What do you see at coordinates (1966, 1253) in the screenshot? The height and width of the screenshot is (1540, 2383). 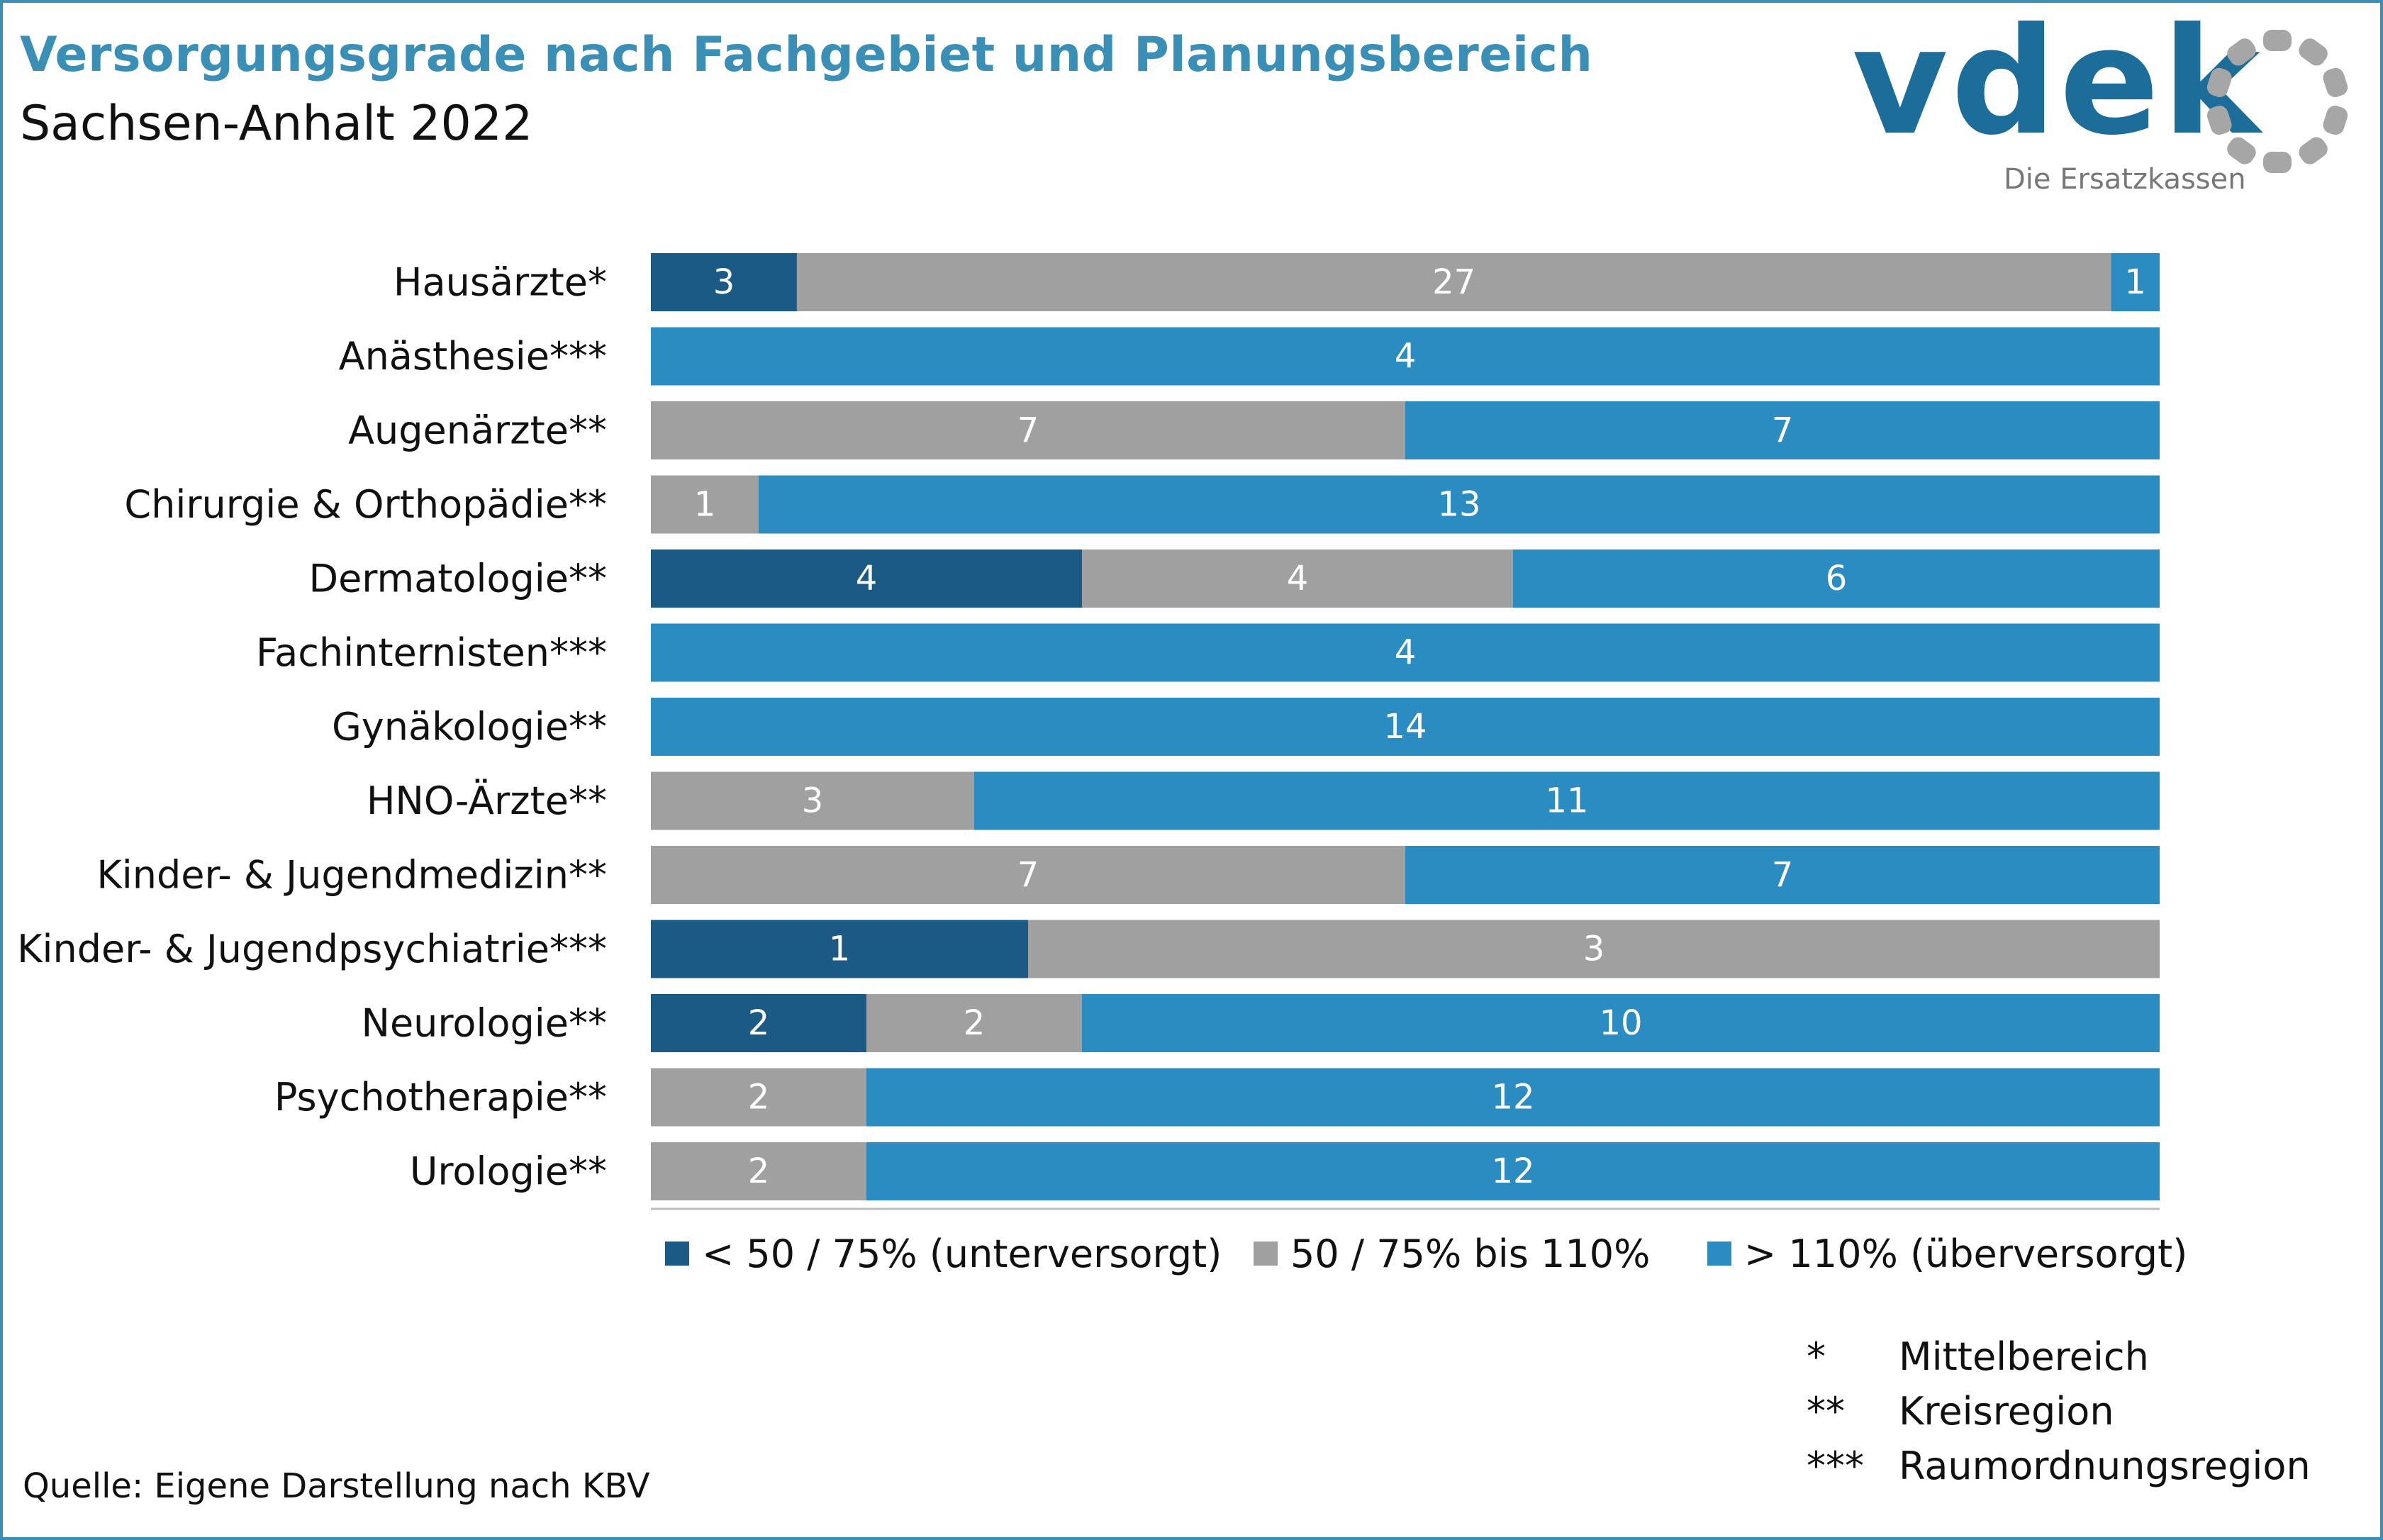 I see `legend-label-ueberversorgt: > 110% (überversorgt)` at bounding box center [1966, 1253].